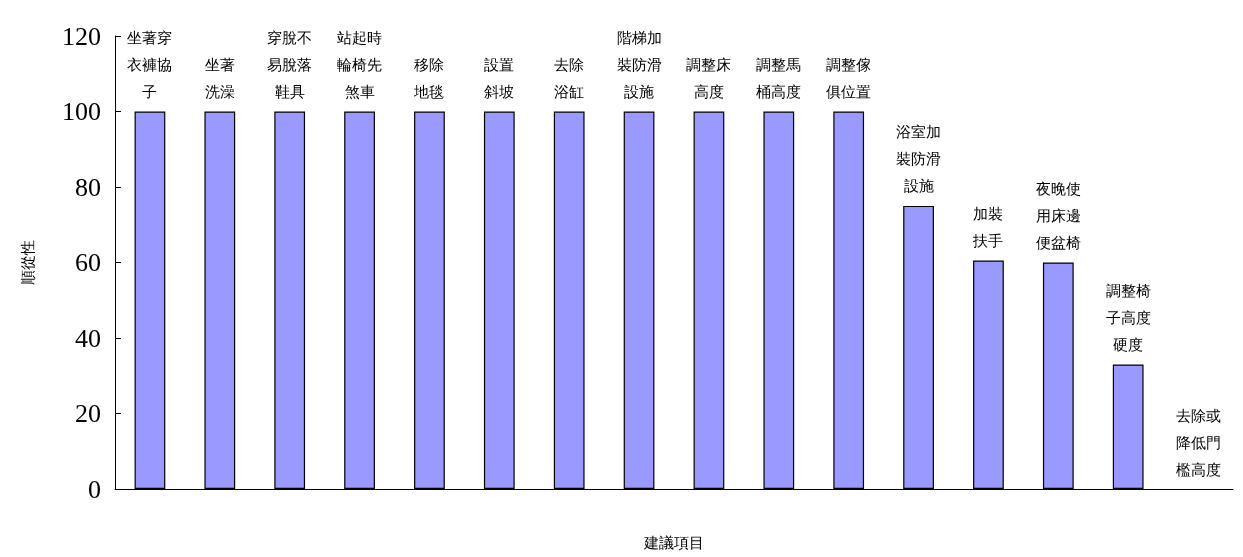 This screenshot has height=557, width=1243. Describe the element at coordinates (988, 228) in the screenshot. I see `x-tick-label: 加裝扶手` at that location.